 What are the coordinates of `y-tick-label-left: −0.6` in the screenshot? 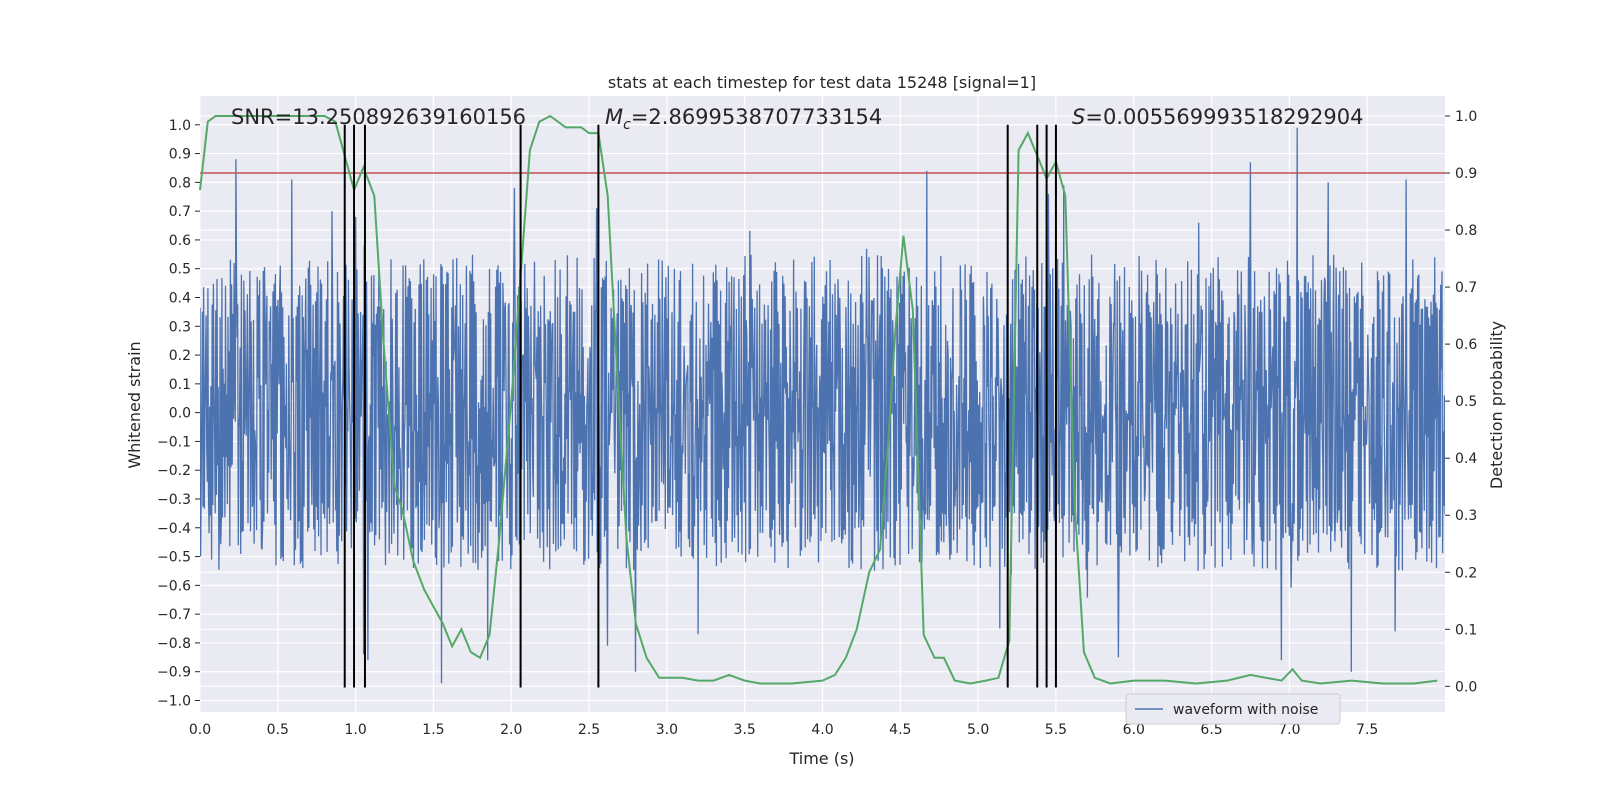 It's located at (174, 586).